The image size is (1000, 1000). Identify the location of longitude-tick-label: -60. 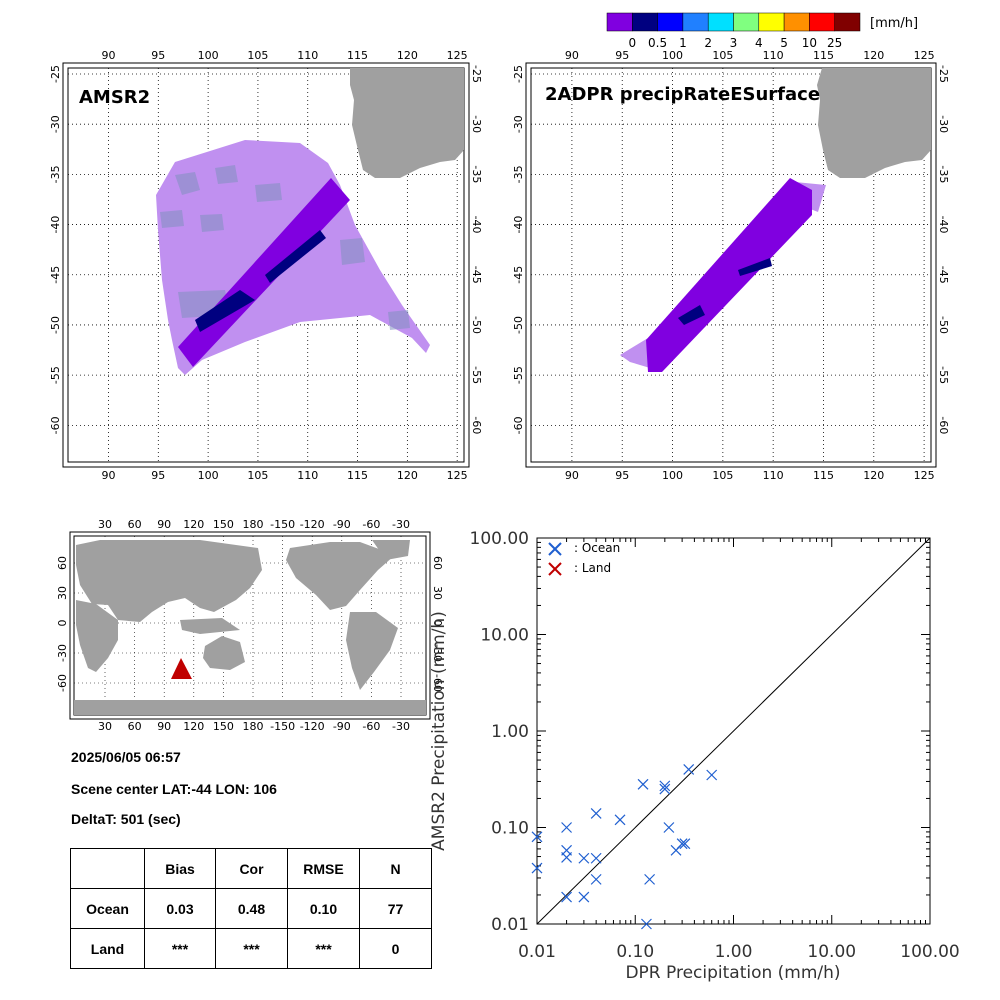
(371, 524).